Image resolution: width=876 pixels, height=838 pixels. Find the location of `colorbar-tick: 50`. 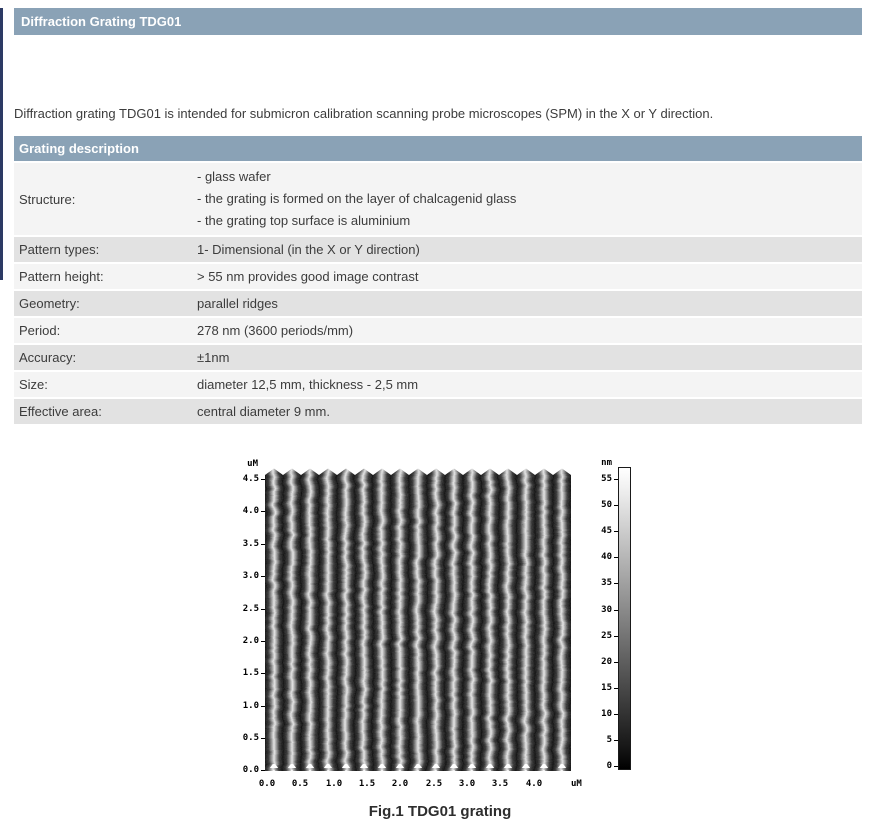

colorbar-tick: 50 is located at coordinates (598, 505).